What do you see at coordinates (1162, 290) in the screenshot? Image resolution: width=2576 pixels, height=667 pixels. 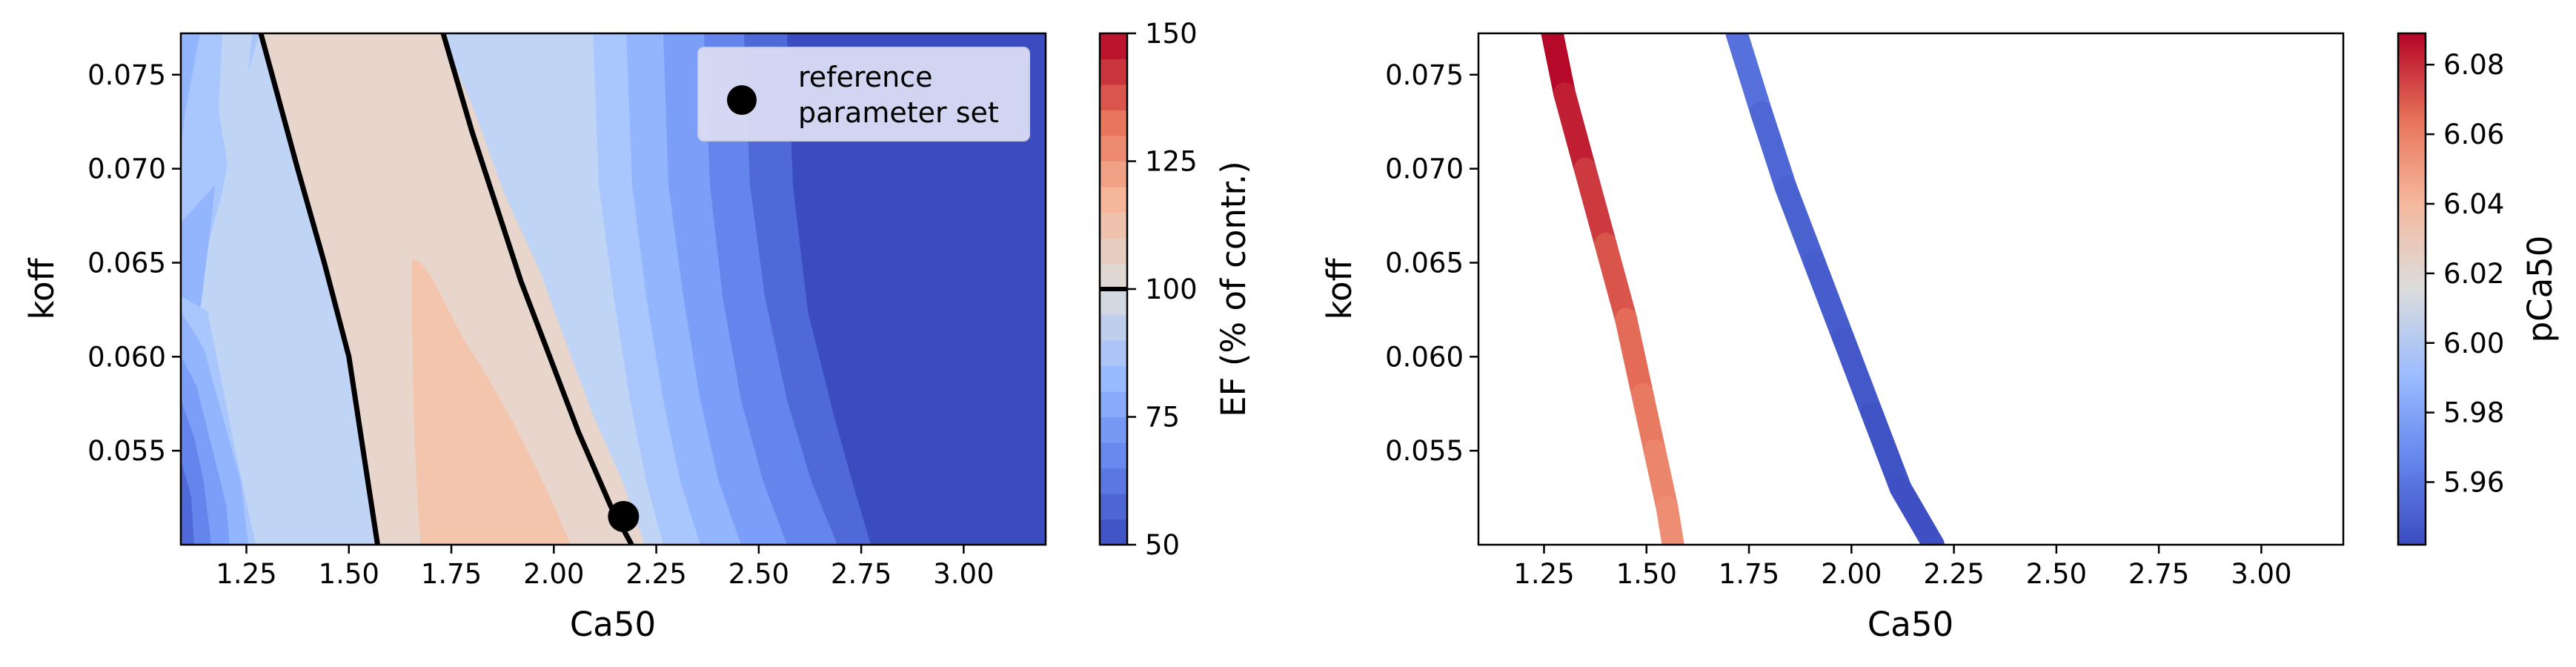 I see `left-colorbar-ticks: 50 75 100 125 150` at bounding box center [1162, 290].